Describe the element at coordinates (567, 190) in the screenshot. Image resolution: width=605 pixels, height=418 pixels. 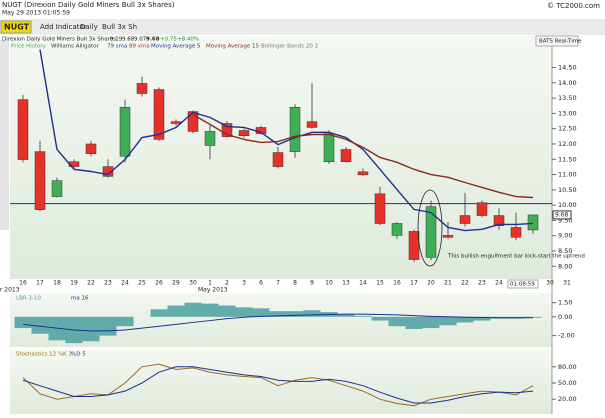
I see `y-tick-label: 10.50` at that location.